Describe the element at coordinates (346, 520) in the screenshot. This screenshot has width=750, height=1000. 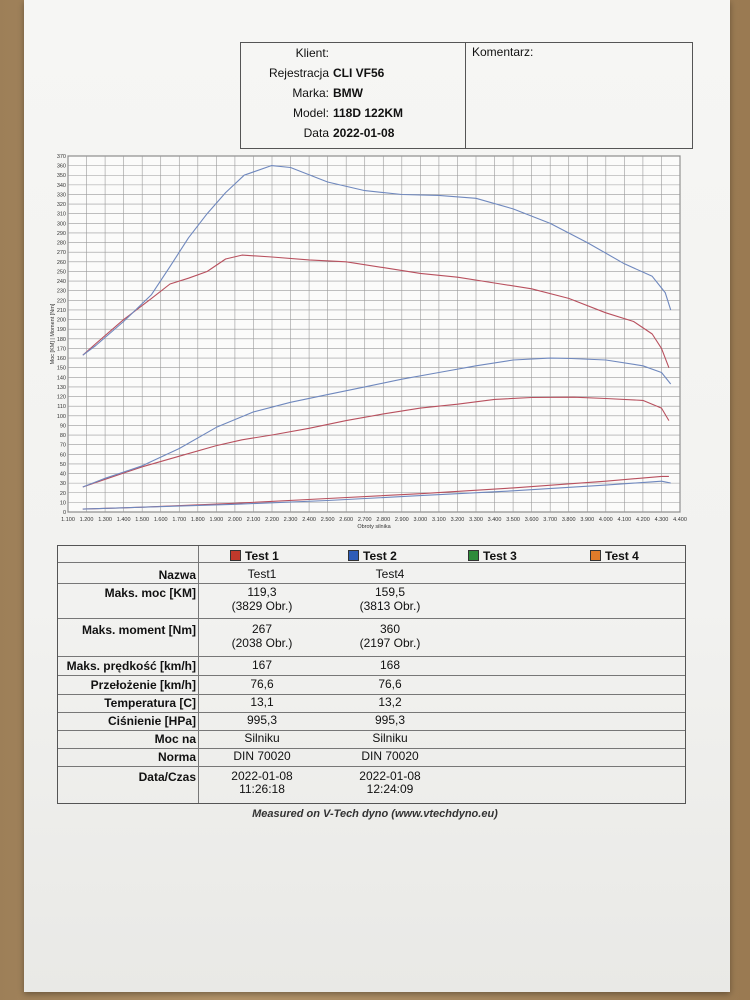
I see `x-tick-label: 2.600` at that location.